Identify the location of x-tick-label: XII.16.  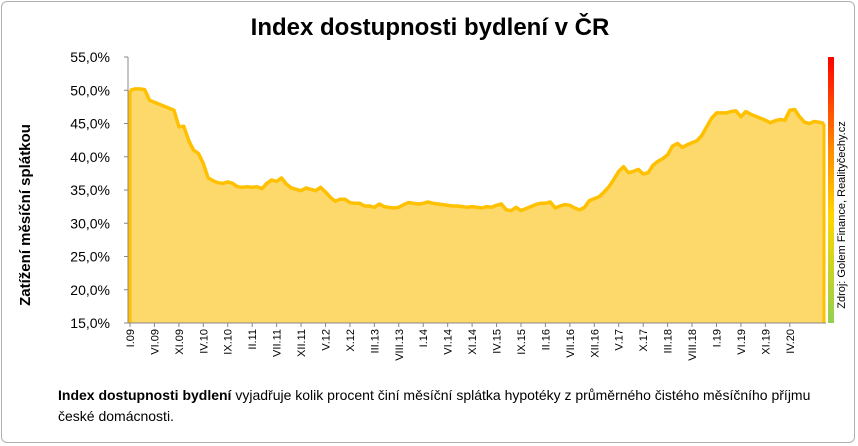
(595, 343).